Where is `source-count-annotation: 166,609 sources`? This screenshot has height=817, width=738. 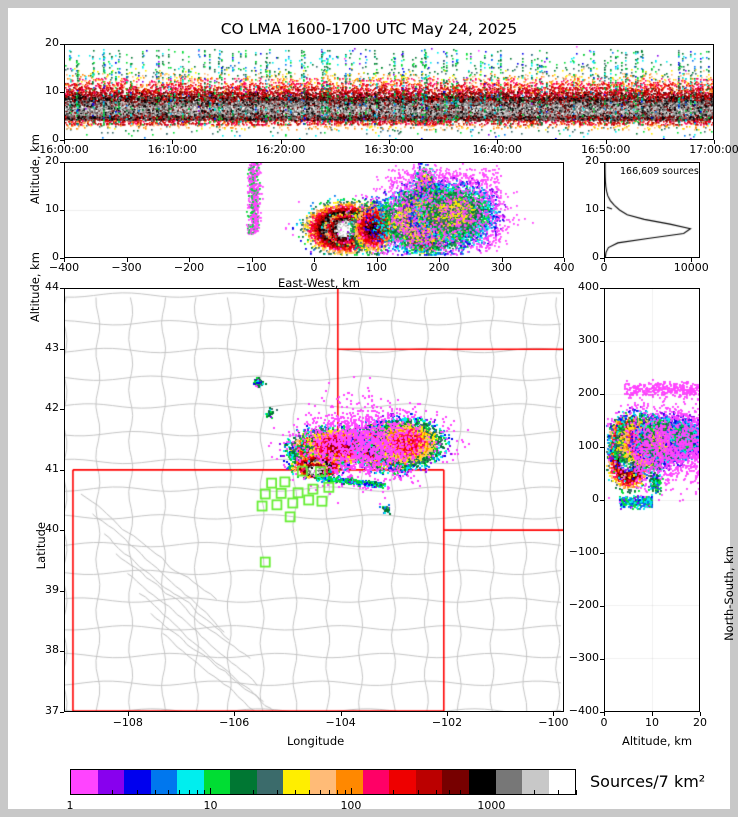 source-count-annotation: 166,609 sources is located at coordinates (659, 171).